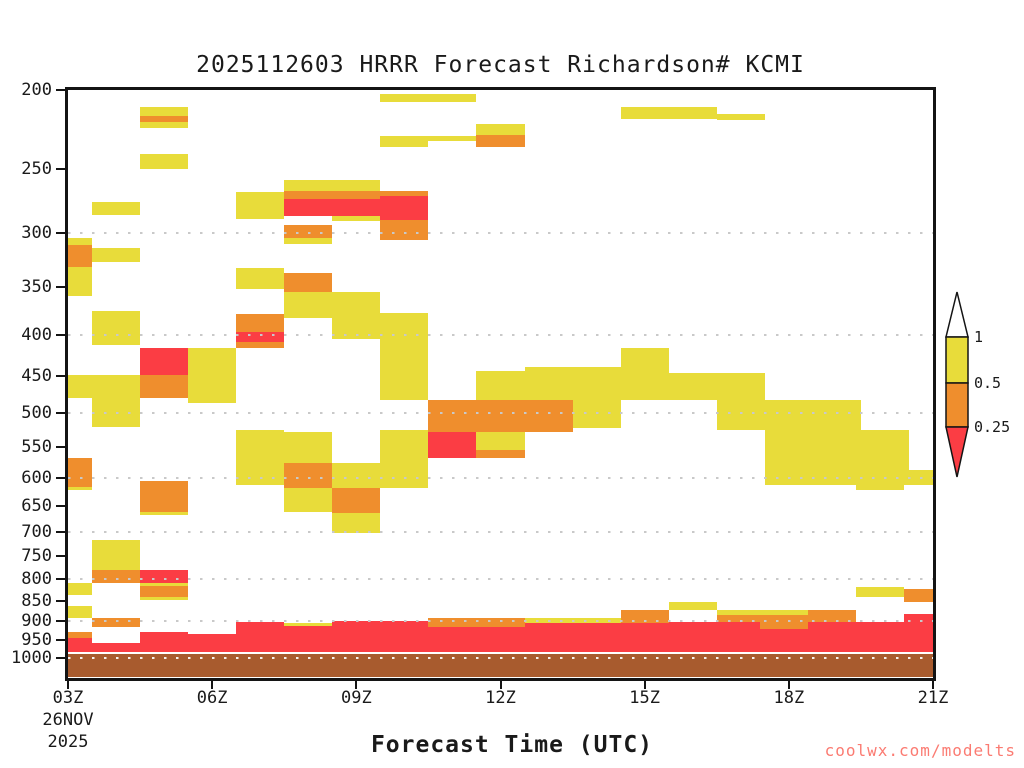  What do you see at coordinates (992, 427) in the screenshot?
I see `colorbar-label-025: 0.25` at bounding box center [992, 427].